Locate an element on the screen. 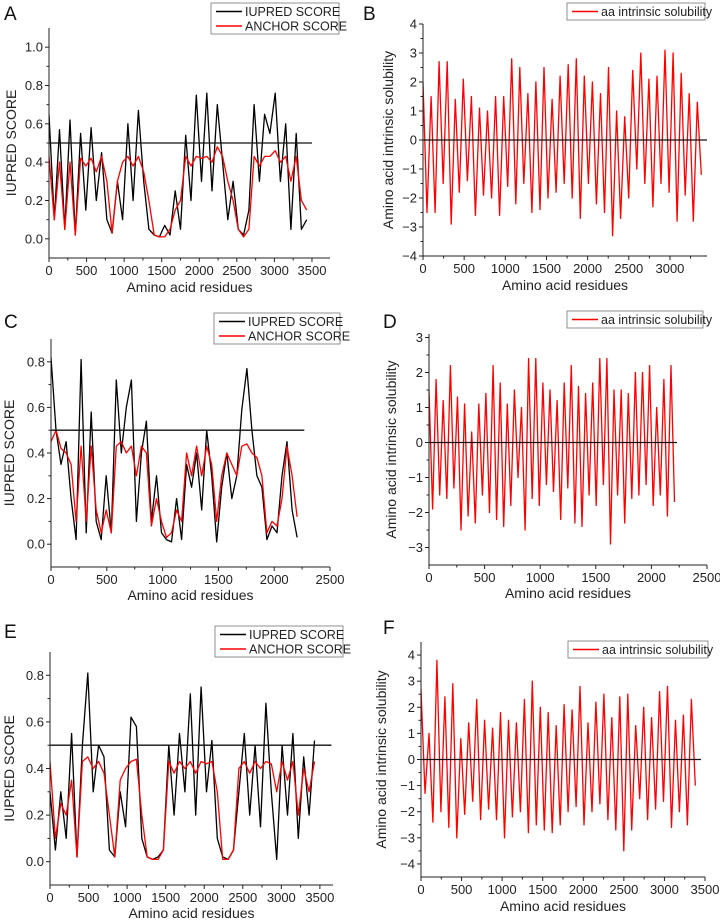 The height and width of the screenshot is (923, 720). series-line-anchor-score is located at coordinates (183, 808).